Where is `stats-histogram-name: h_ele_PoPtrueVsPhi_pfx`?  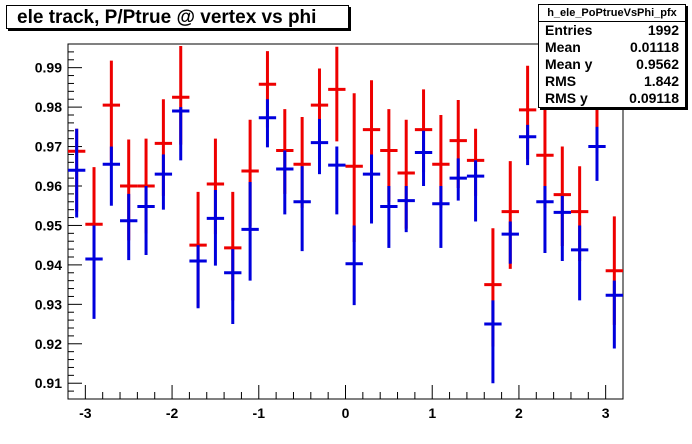
stats-histogram-name: h_ele_PoPtrueVsPhi_pfx is located at coordinates (612, 13).